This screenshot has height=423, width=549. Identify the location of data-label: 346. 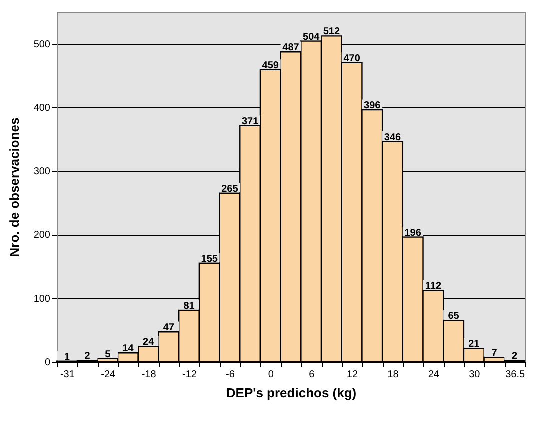
(393, 138).